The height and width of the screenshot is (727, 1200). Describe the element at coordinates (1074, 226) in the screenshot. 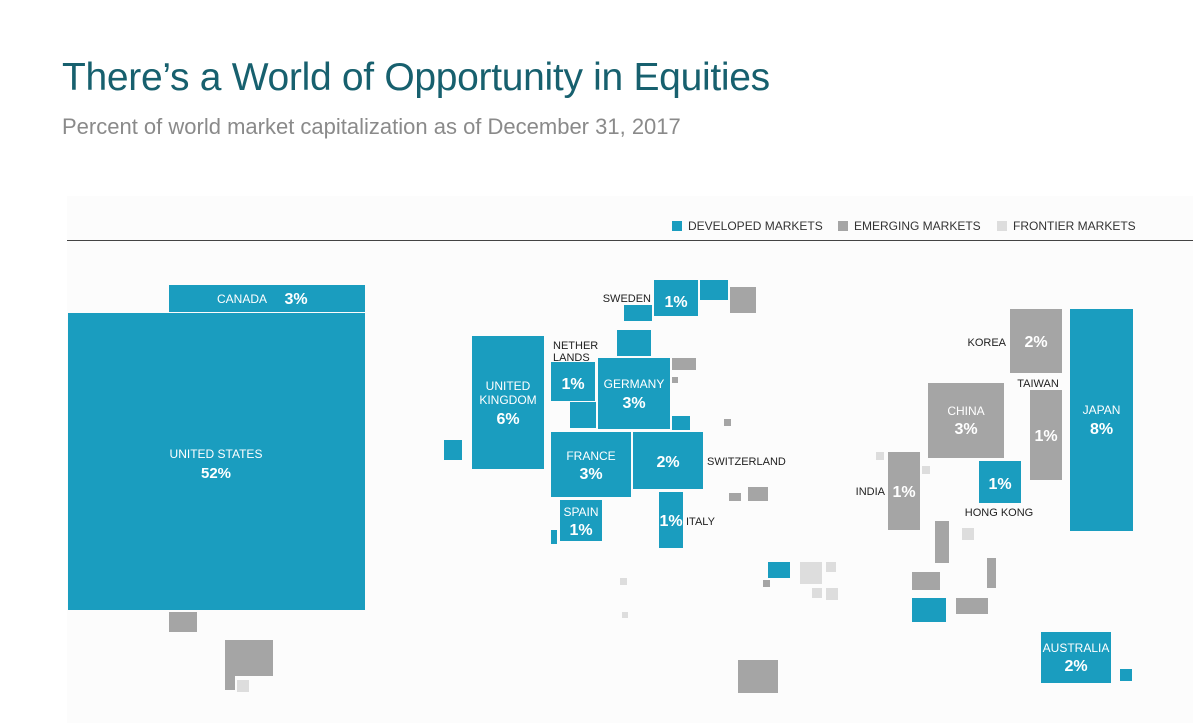

I see `legend-label-frontier: FRONTIER MARKETS` at that location.